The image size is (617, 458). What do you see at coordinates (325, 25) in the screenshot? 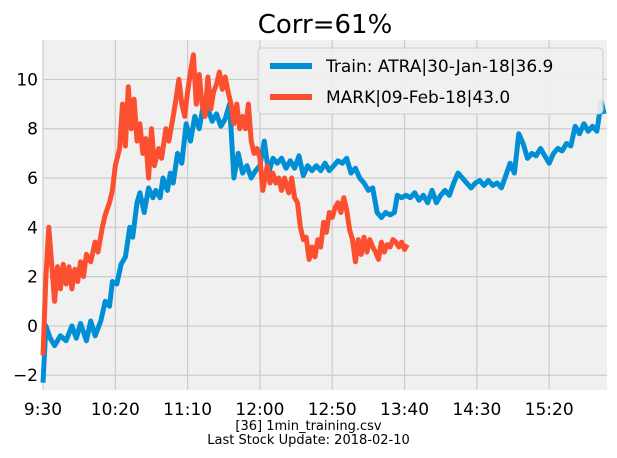
I see `chart-title: Corr=61%` at bounding box center [325, 25].